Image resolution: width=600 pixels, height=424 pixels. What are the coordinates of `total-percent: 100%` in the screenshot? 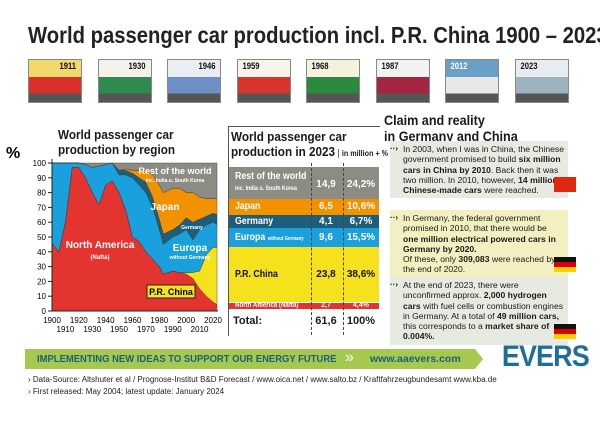 It's located at (361, 321).